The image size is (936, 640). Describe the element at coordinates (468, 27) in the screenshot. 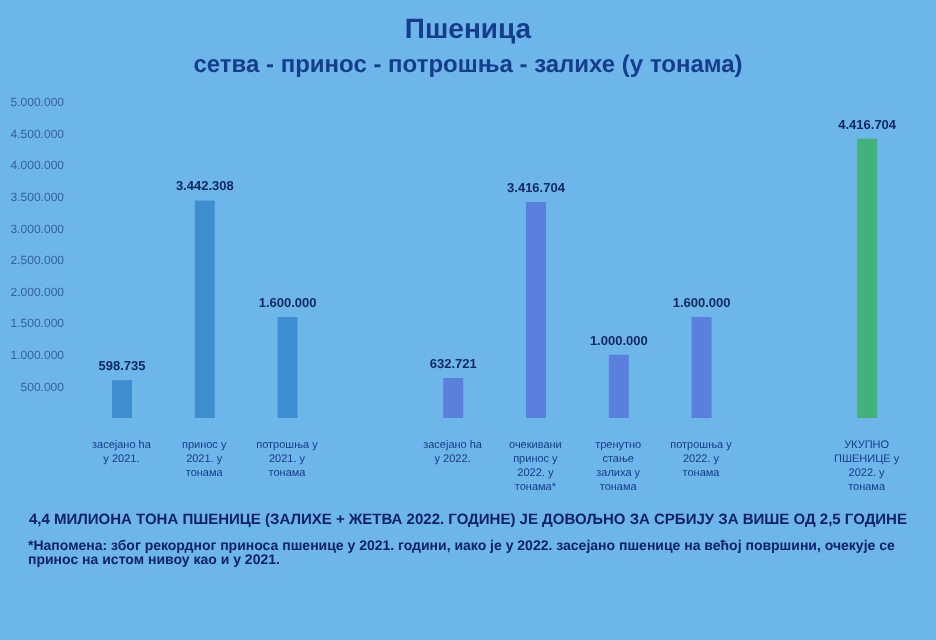

I see `chart-title: Пшеница` at that location.